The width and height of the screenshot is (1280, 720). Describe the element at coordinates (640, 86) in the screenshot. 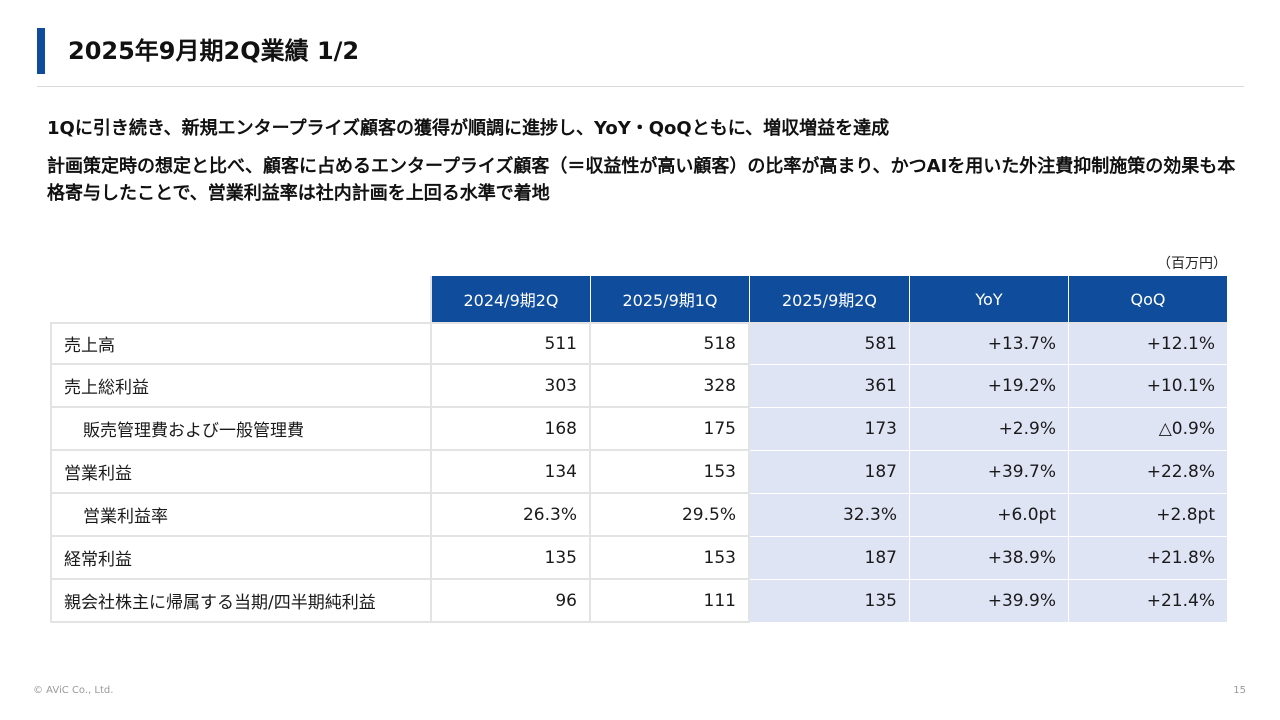

I see `title-divider` at that location.